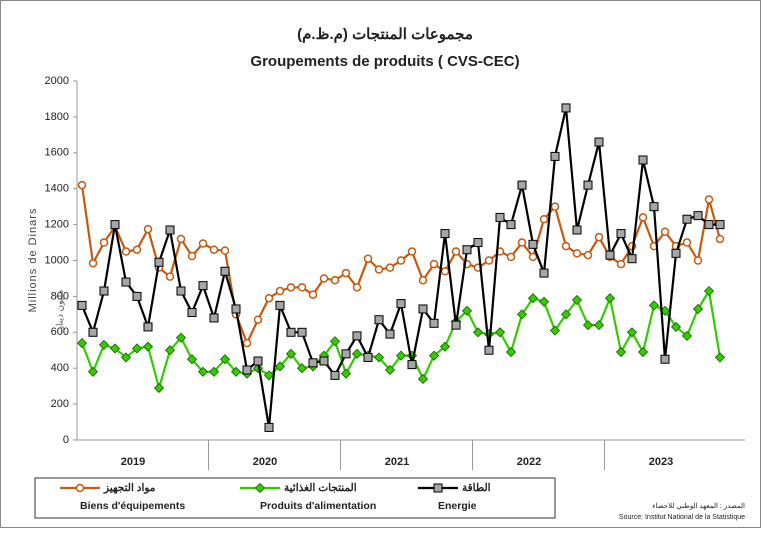 The image size is (761, 533). What do you see at coordinates (318, 506) in the screenshot?
I see `legend-label: Produits d'alimentation` at bounding box center [318, 506].